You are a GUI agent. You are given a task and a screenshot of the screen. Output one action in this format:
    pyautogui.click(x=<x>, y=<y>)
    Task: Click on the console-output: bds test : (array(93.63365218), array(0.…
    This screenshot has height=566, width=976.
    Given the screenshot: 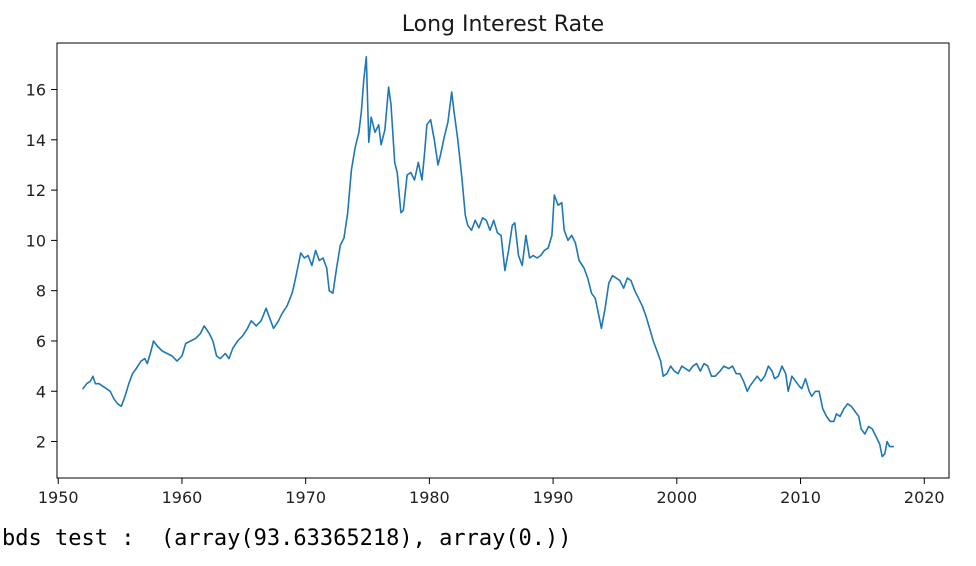 What is the action you would take?
    pyautogui.click(x=287, y=538)
    